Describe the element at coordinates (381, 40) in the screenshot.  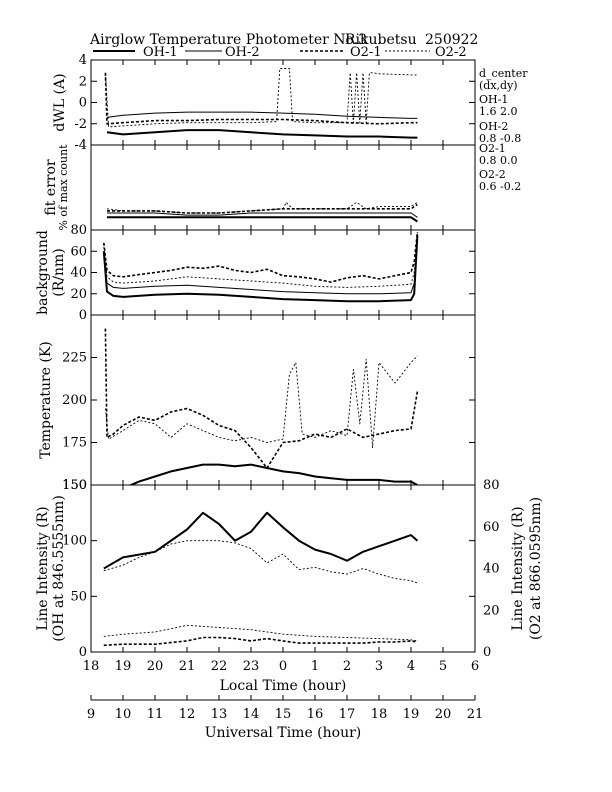
I see `station-name: Rikubetsu` at that location.